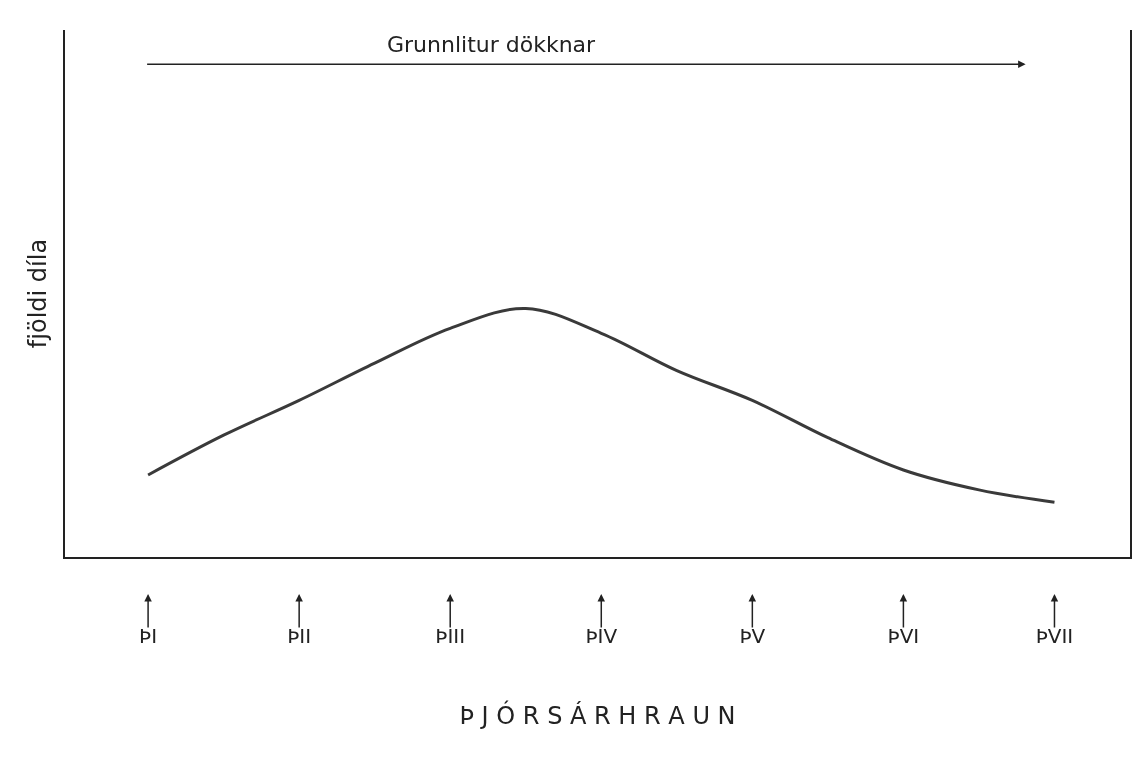 The height and width of the screenshot is (773, 1143). I want to click on x-tick-label: ÞI, so click(148, 636).